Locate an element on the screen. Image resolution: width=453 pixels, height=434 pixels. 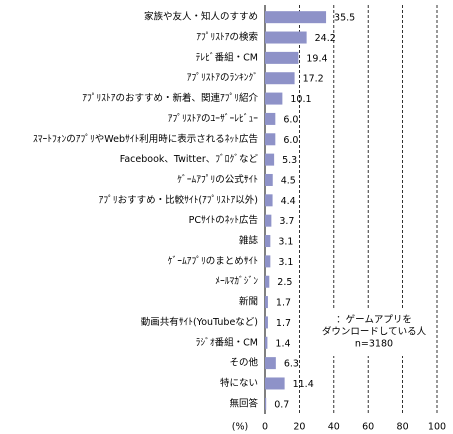
value-label: 5.3 is located at coordinates (289, 160).